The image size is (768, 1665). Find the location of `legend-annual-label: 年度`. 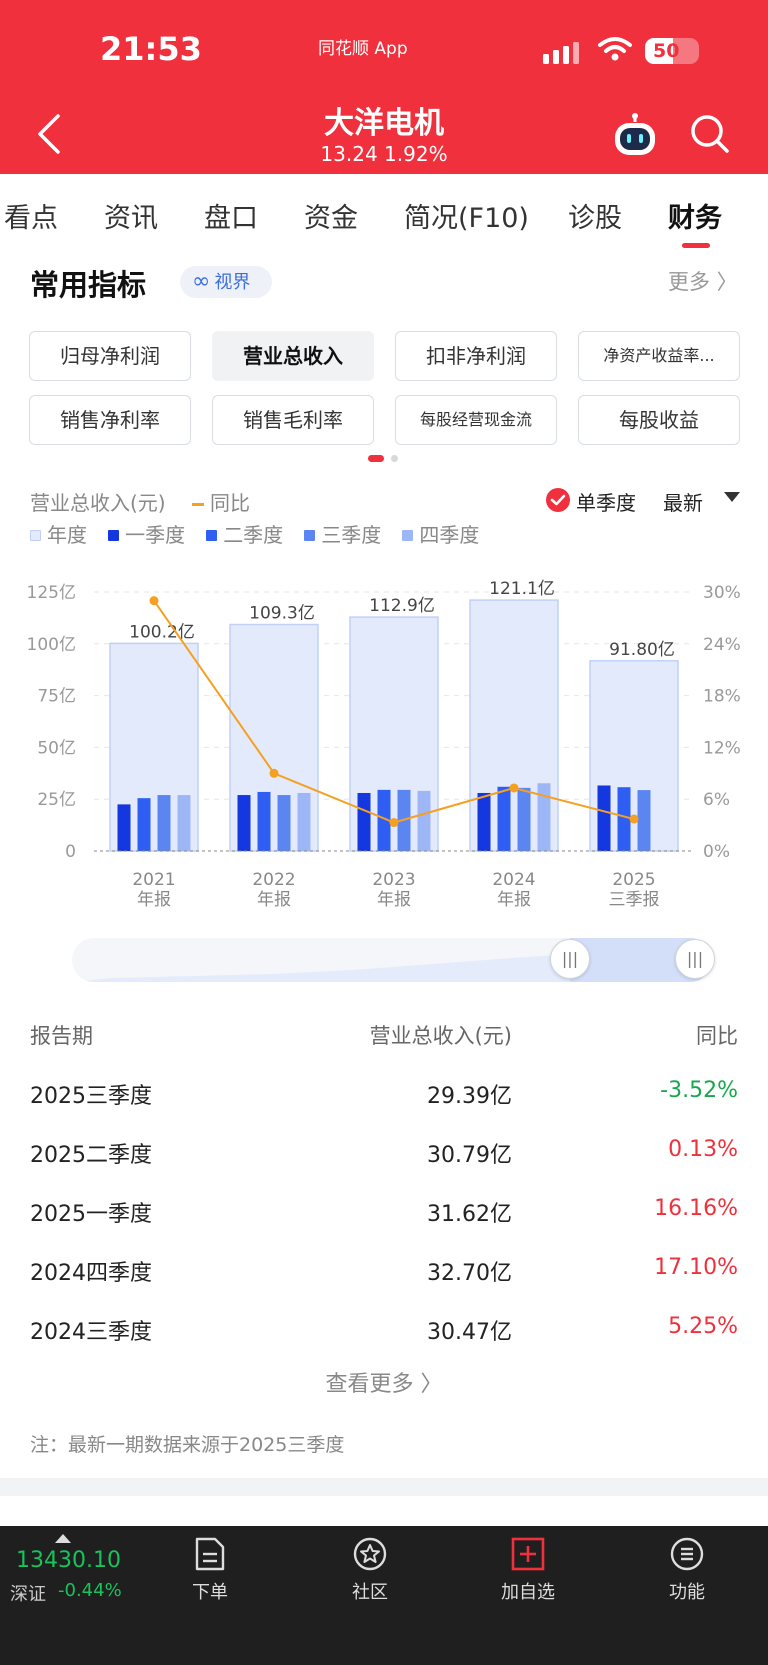

legend-annual-label: 年度 is located at coordinates (67, 535).